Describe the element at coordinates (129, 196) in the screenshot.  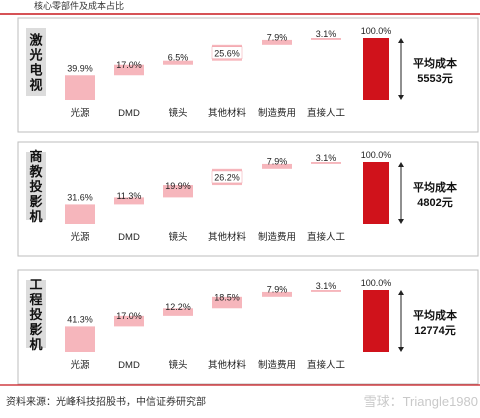
I see `value-label: 11.3%` at that location.